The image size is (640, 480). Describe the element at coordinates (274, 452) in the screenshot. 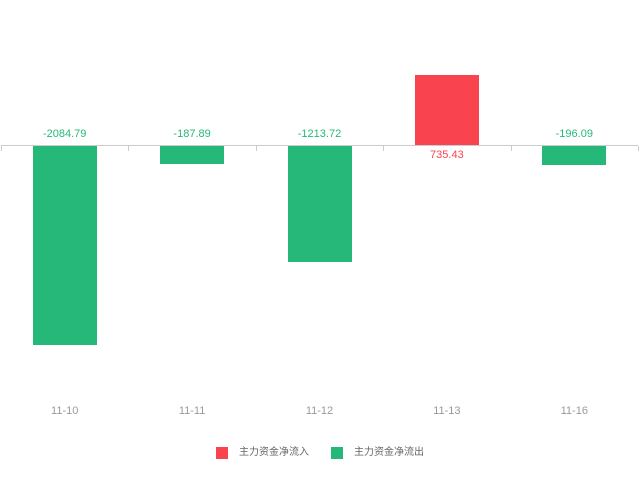

I see `legend-label-inflow: 主力资金净流入` at that location.